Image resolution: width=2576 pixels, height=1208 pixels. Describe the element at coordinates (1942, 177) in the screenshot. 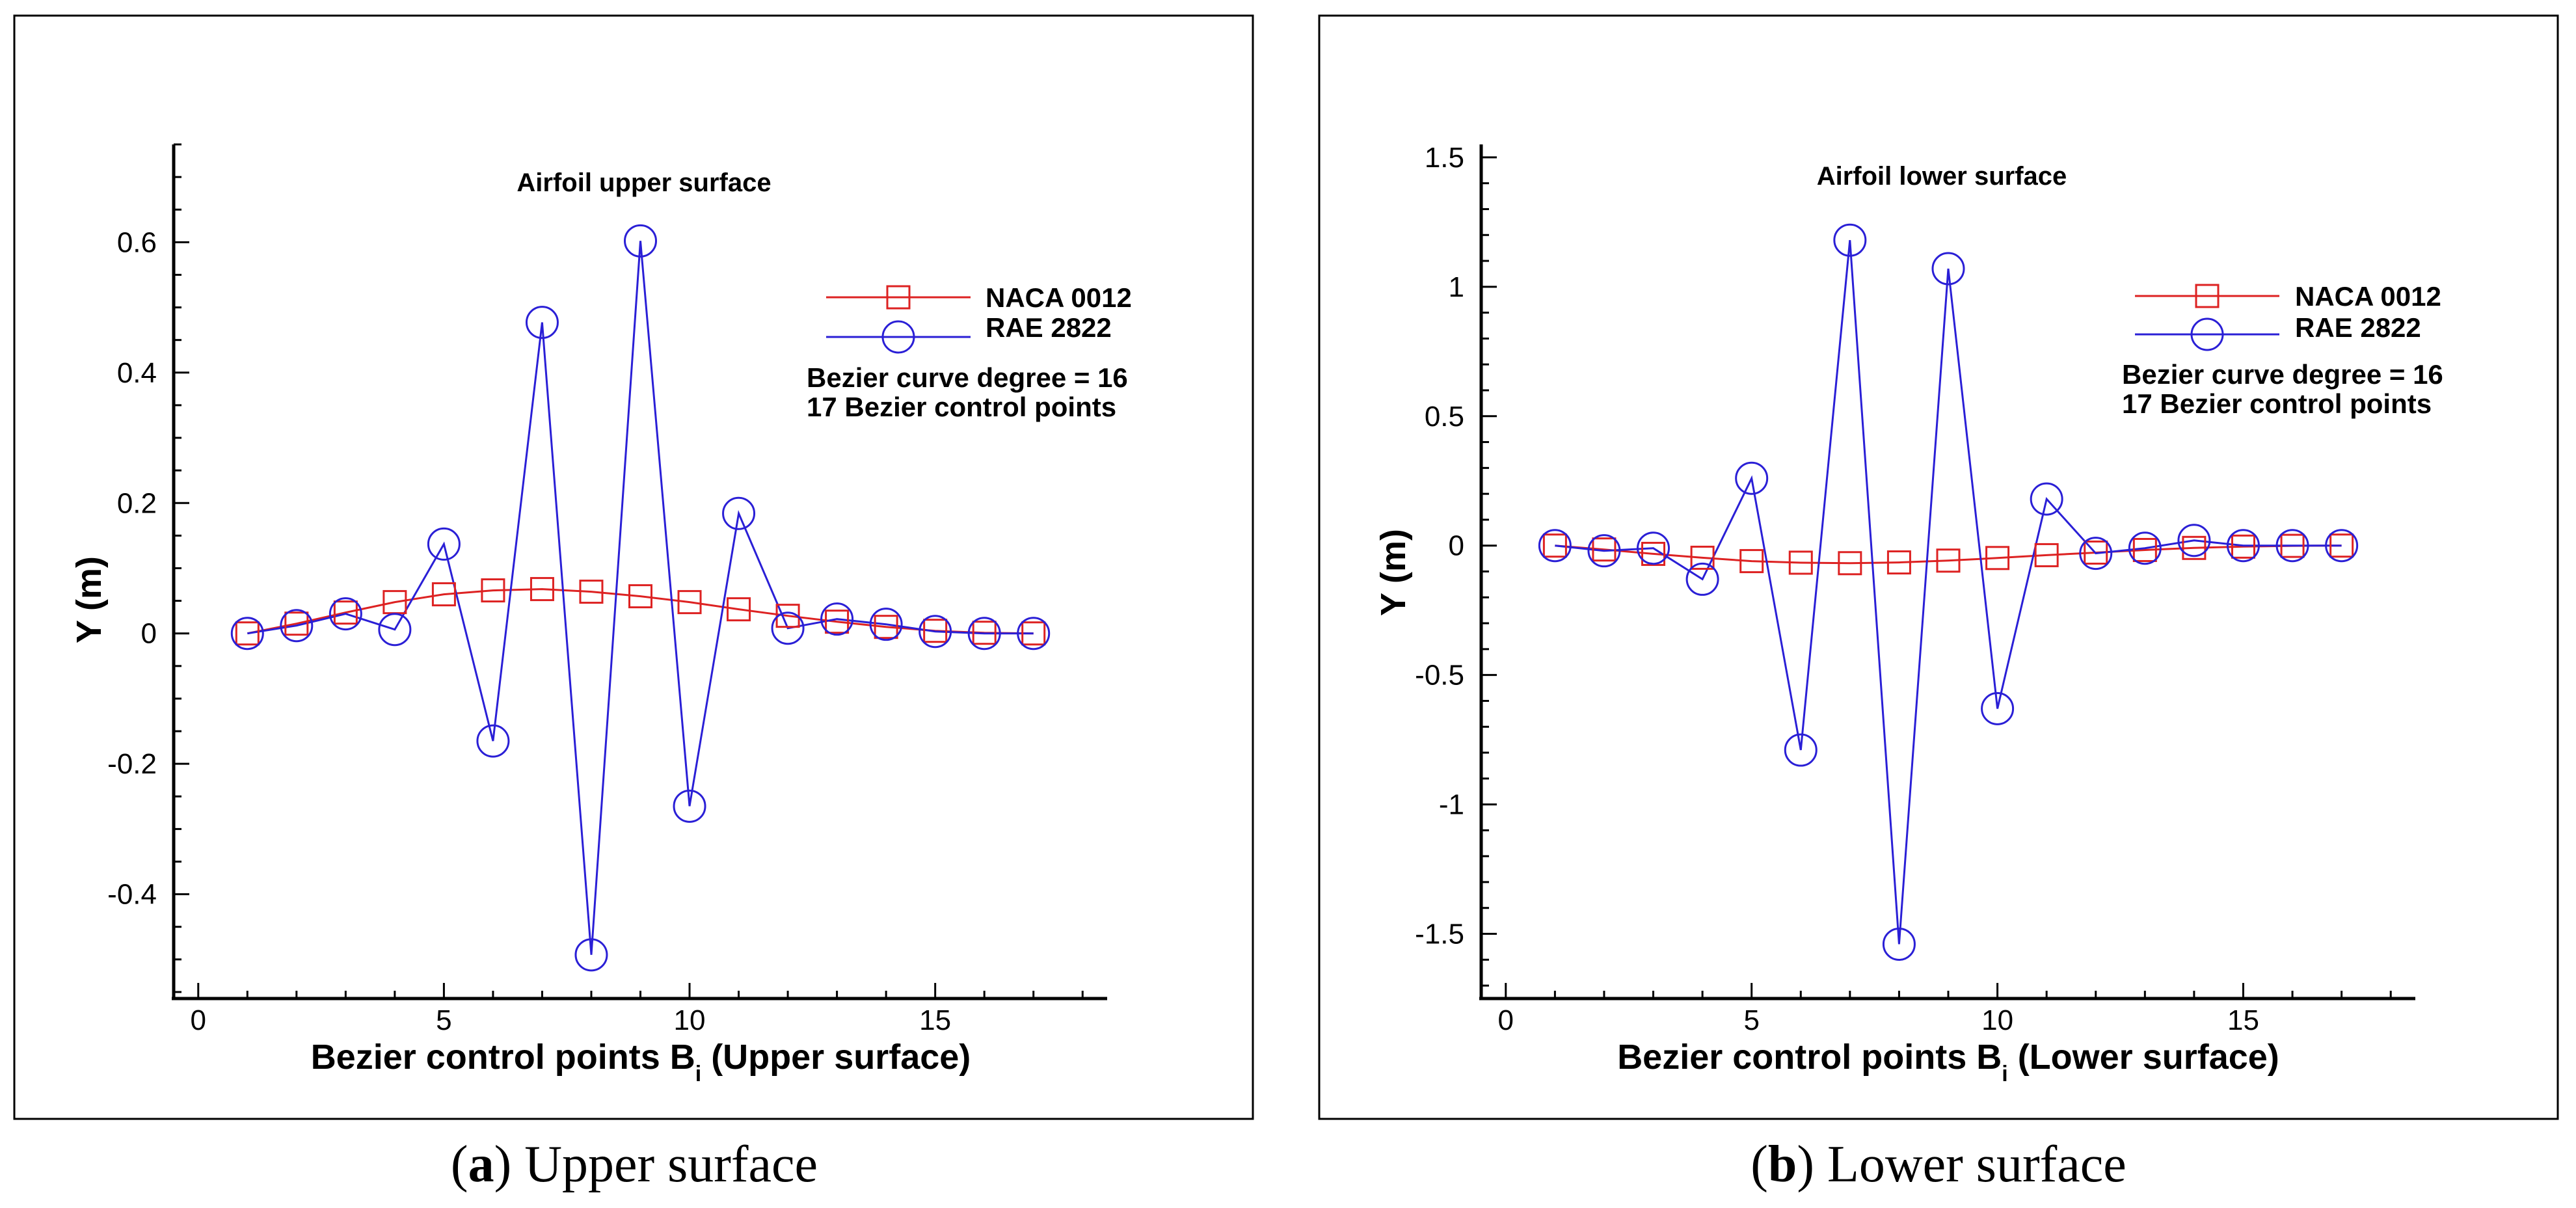

I see `panel-b-chart-title: Airfoil lower surface` at that location.